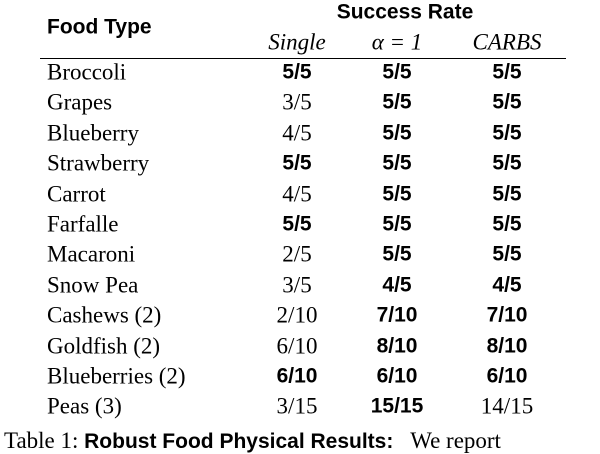 Image resolution: width=600 pixels, height=454 pixels. What do you see at coordinates (93, 133) in the screenshot?
I see `row-label: Blueberry` at bounding box center [93, 133].